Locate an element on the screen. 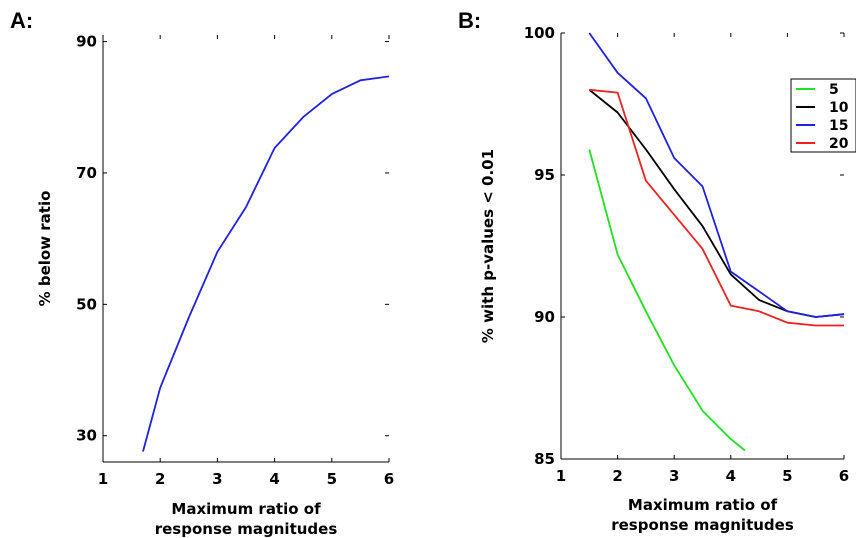  chart-b-x-tick-label: 1 is located at coordinates (561, 476).